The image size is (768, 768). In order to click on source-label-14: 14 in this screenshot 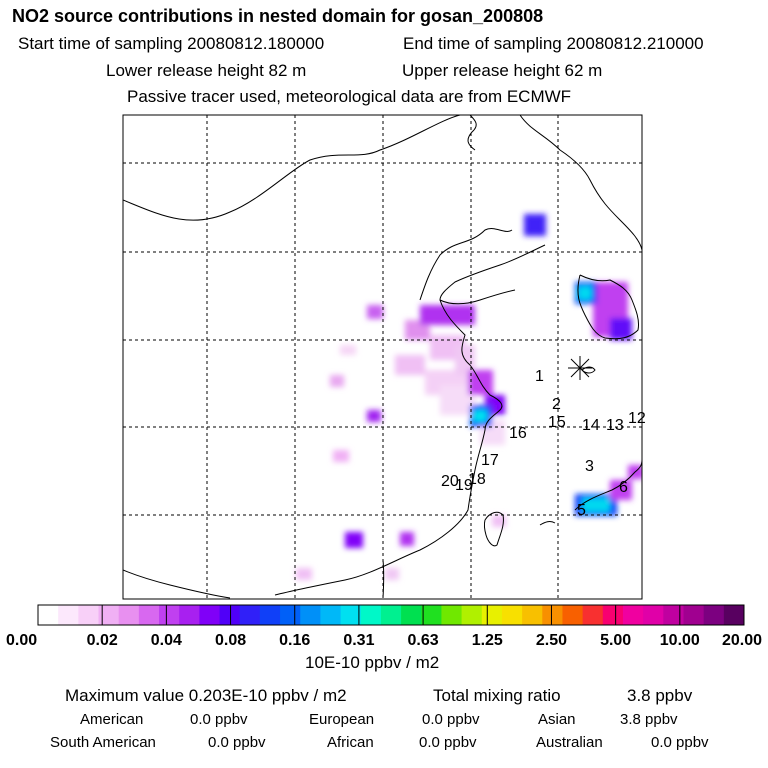, I will do `click(591, 425)`.